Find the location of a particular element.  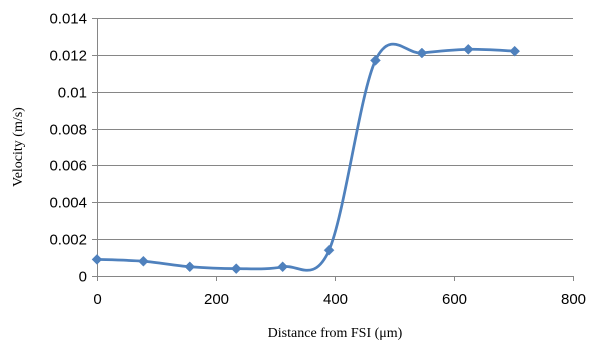

x-tick-label: 600 is located at coordinates (454, 299).